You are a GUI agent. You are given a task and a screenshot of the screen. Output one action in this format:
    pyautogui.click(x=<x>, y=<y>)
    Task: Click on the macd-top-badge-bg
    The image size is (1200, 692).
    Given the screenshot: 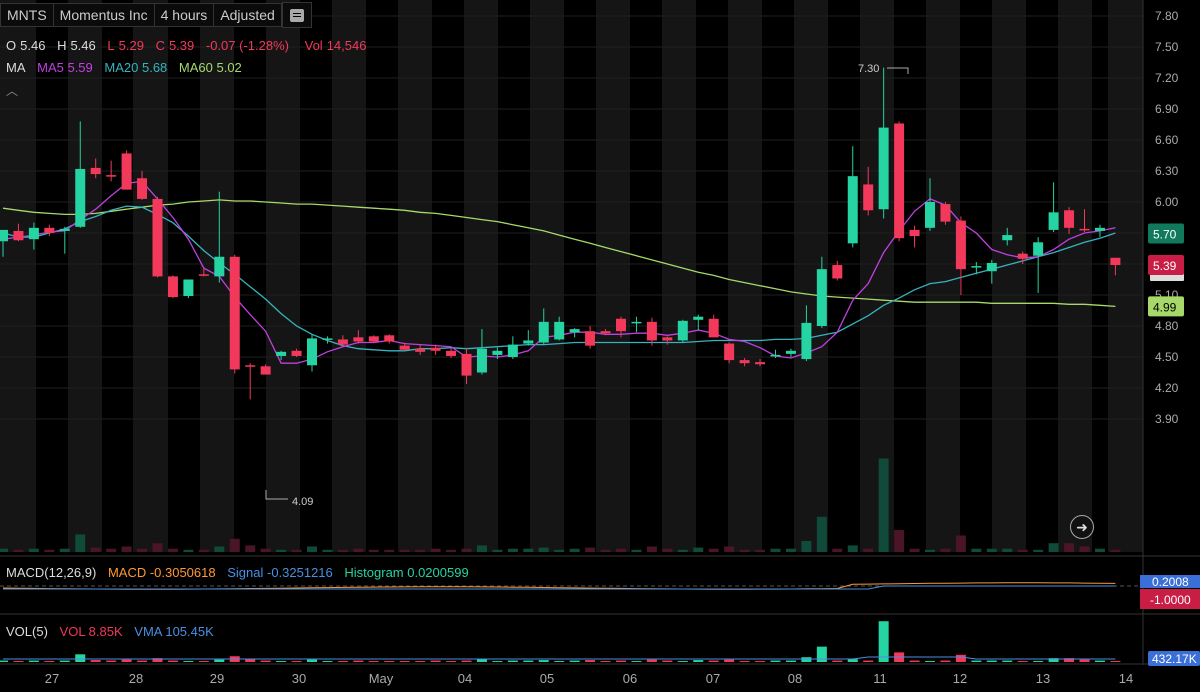 What is the action you would take?
    pyautogui.click(x=1170, y=581)
    